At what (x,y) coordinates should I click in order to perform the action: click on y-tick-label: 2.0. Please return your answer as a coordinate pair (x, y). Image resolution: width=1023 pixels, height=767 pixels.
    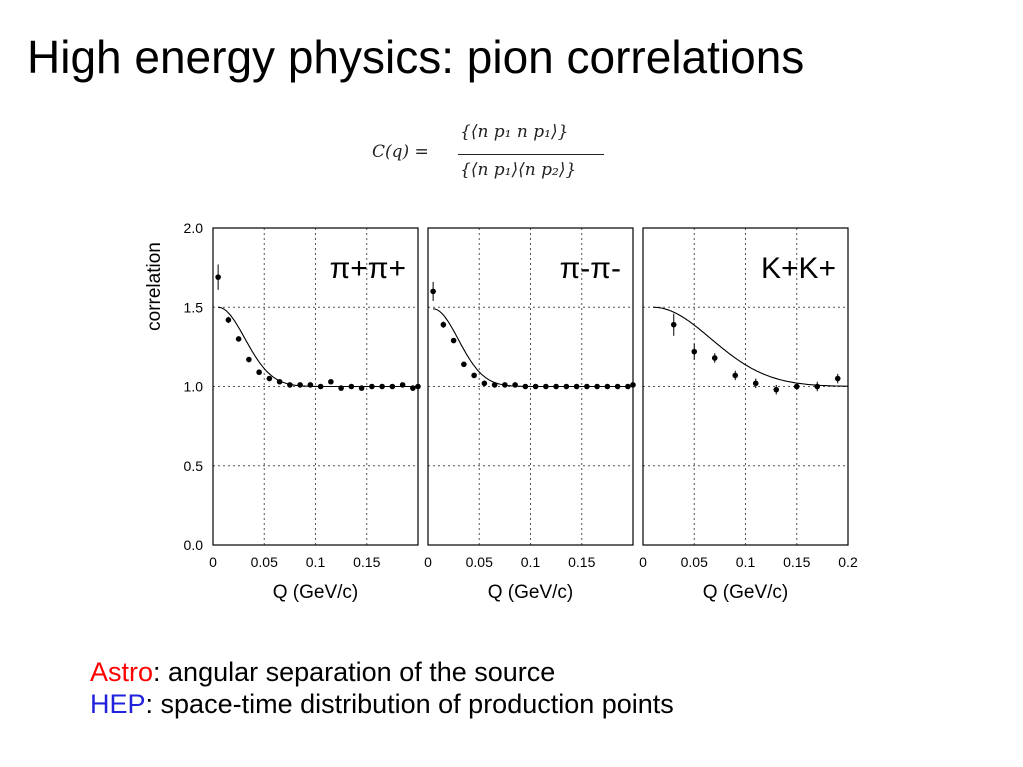
    Looking at the image, I should click on (194, 228).